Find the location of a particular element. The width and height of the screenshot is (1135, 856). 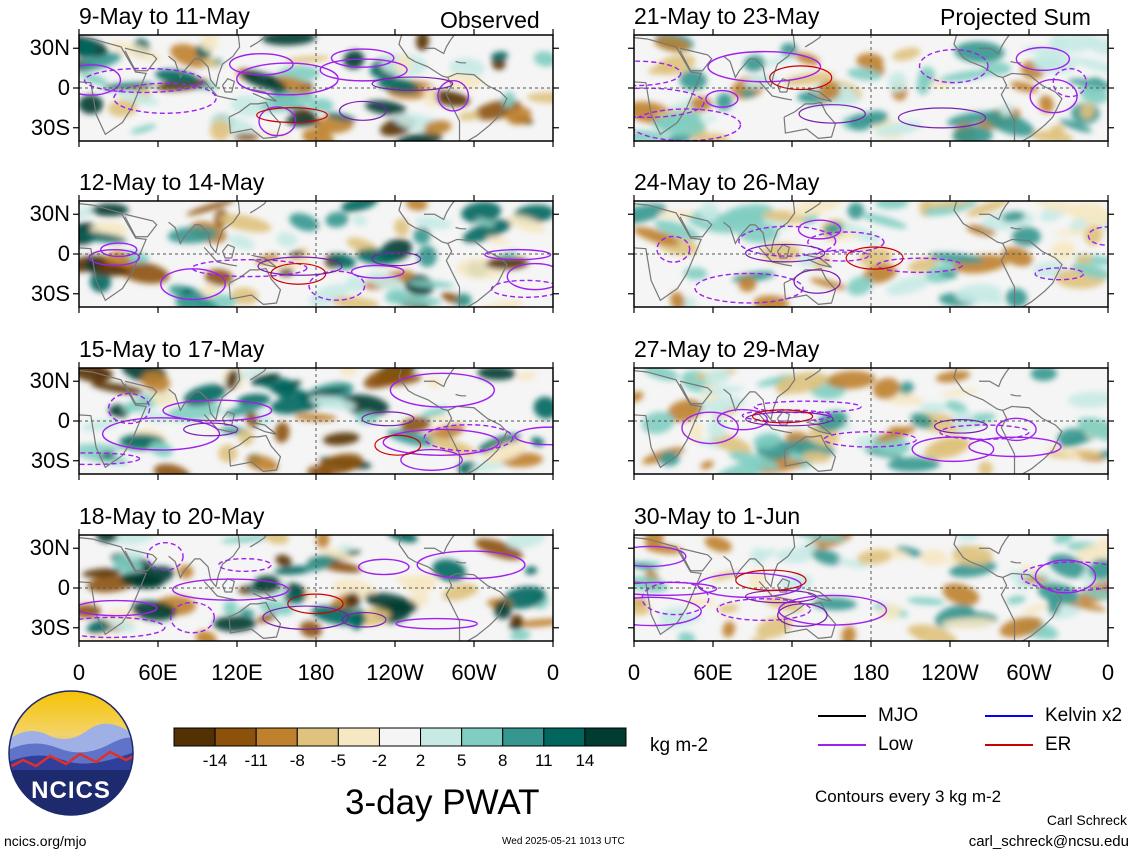

colorbar-tick-label: -5 is located at coordinates (338, 760).